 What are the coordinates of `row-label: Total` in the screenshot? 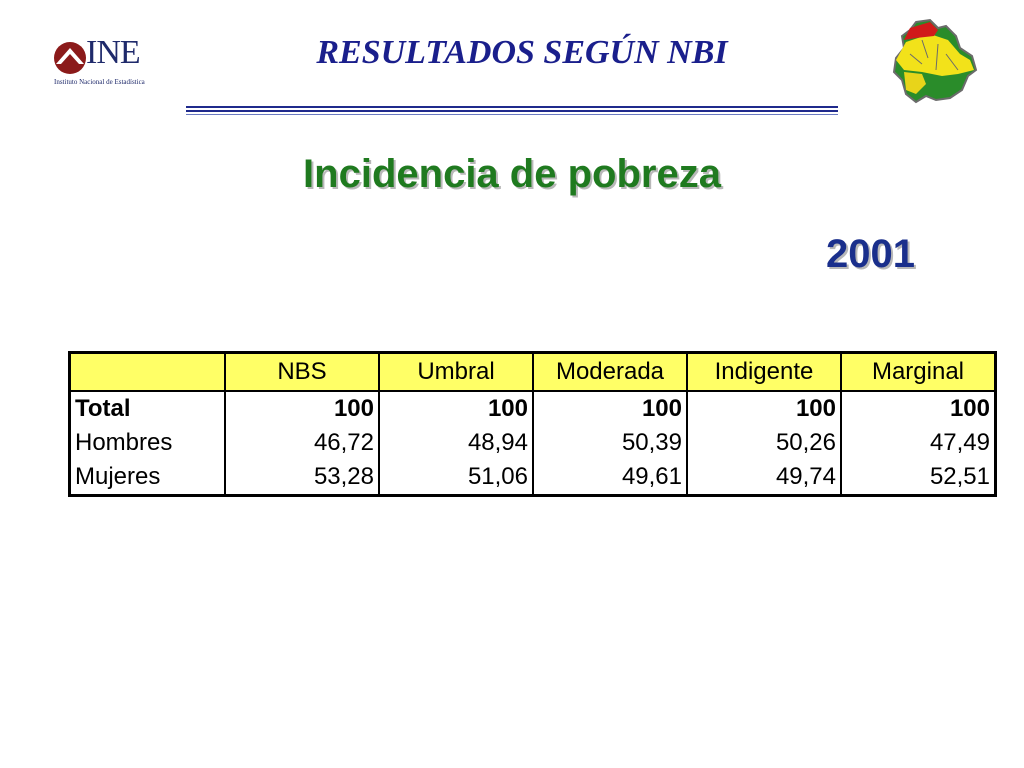 It's located at (103, 408).